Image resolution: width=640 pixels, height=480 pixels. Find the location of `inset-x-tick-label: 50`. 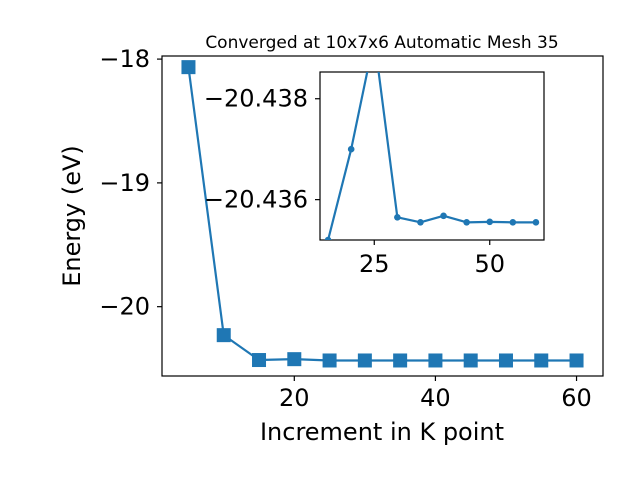

inset-x-tick-label: 50 is located at coordinates (489, 264).